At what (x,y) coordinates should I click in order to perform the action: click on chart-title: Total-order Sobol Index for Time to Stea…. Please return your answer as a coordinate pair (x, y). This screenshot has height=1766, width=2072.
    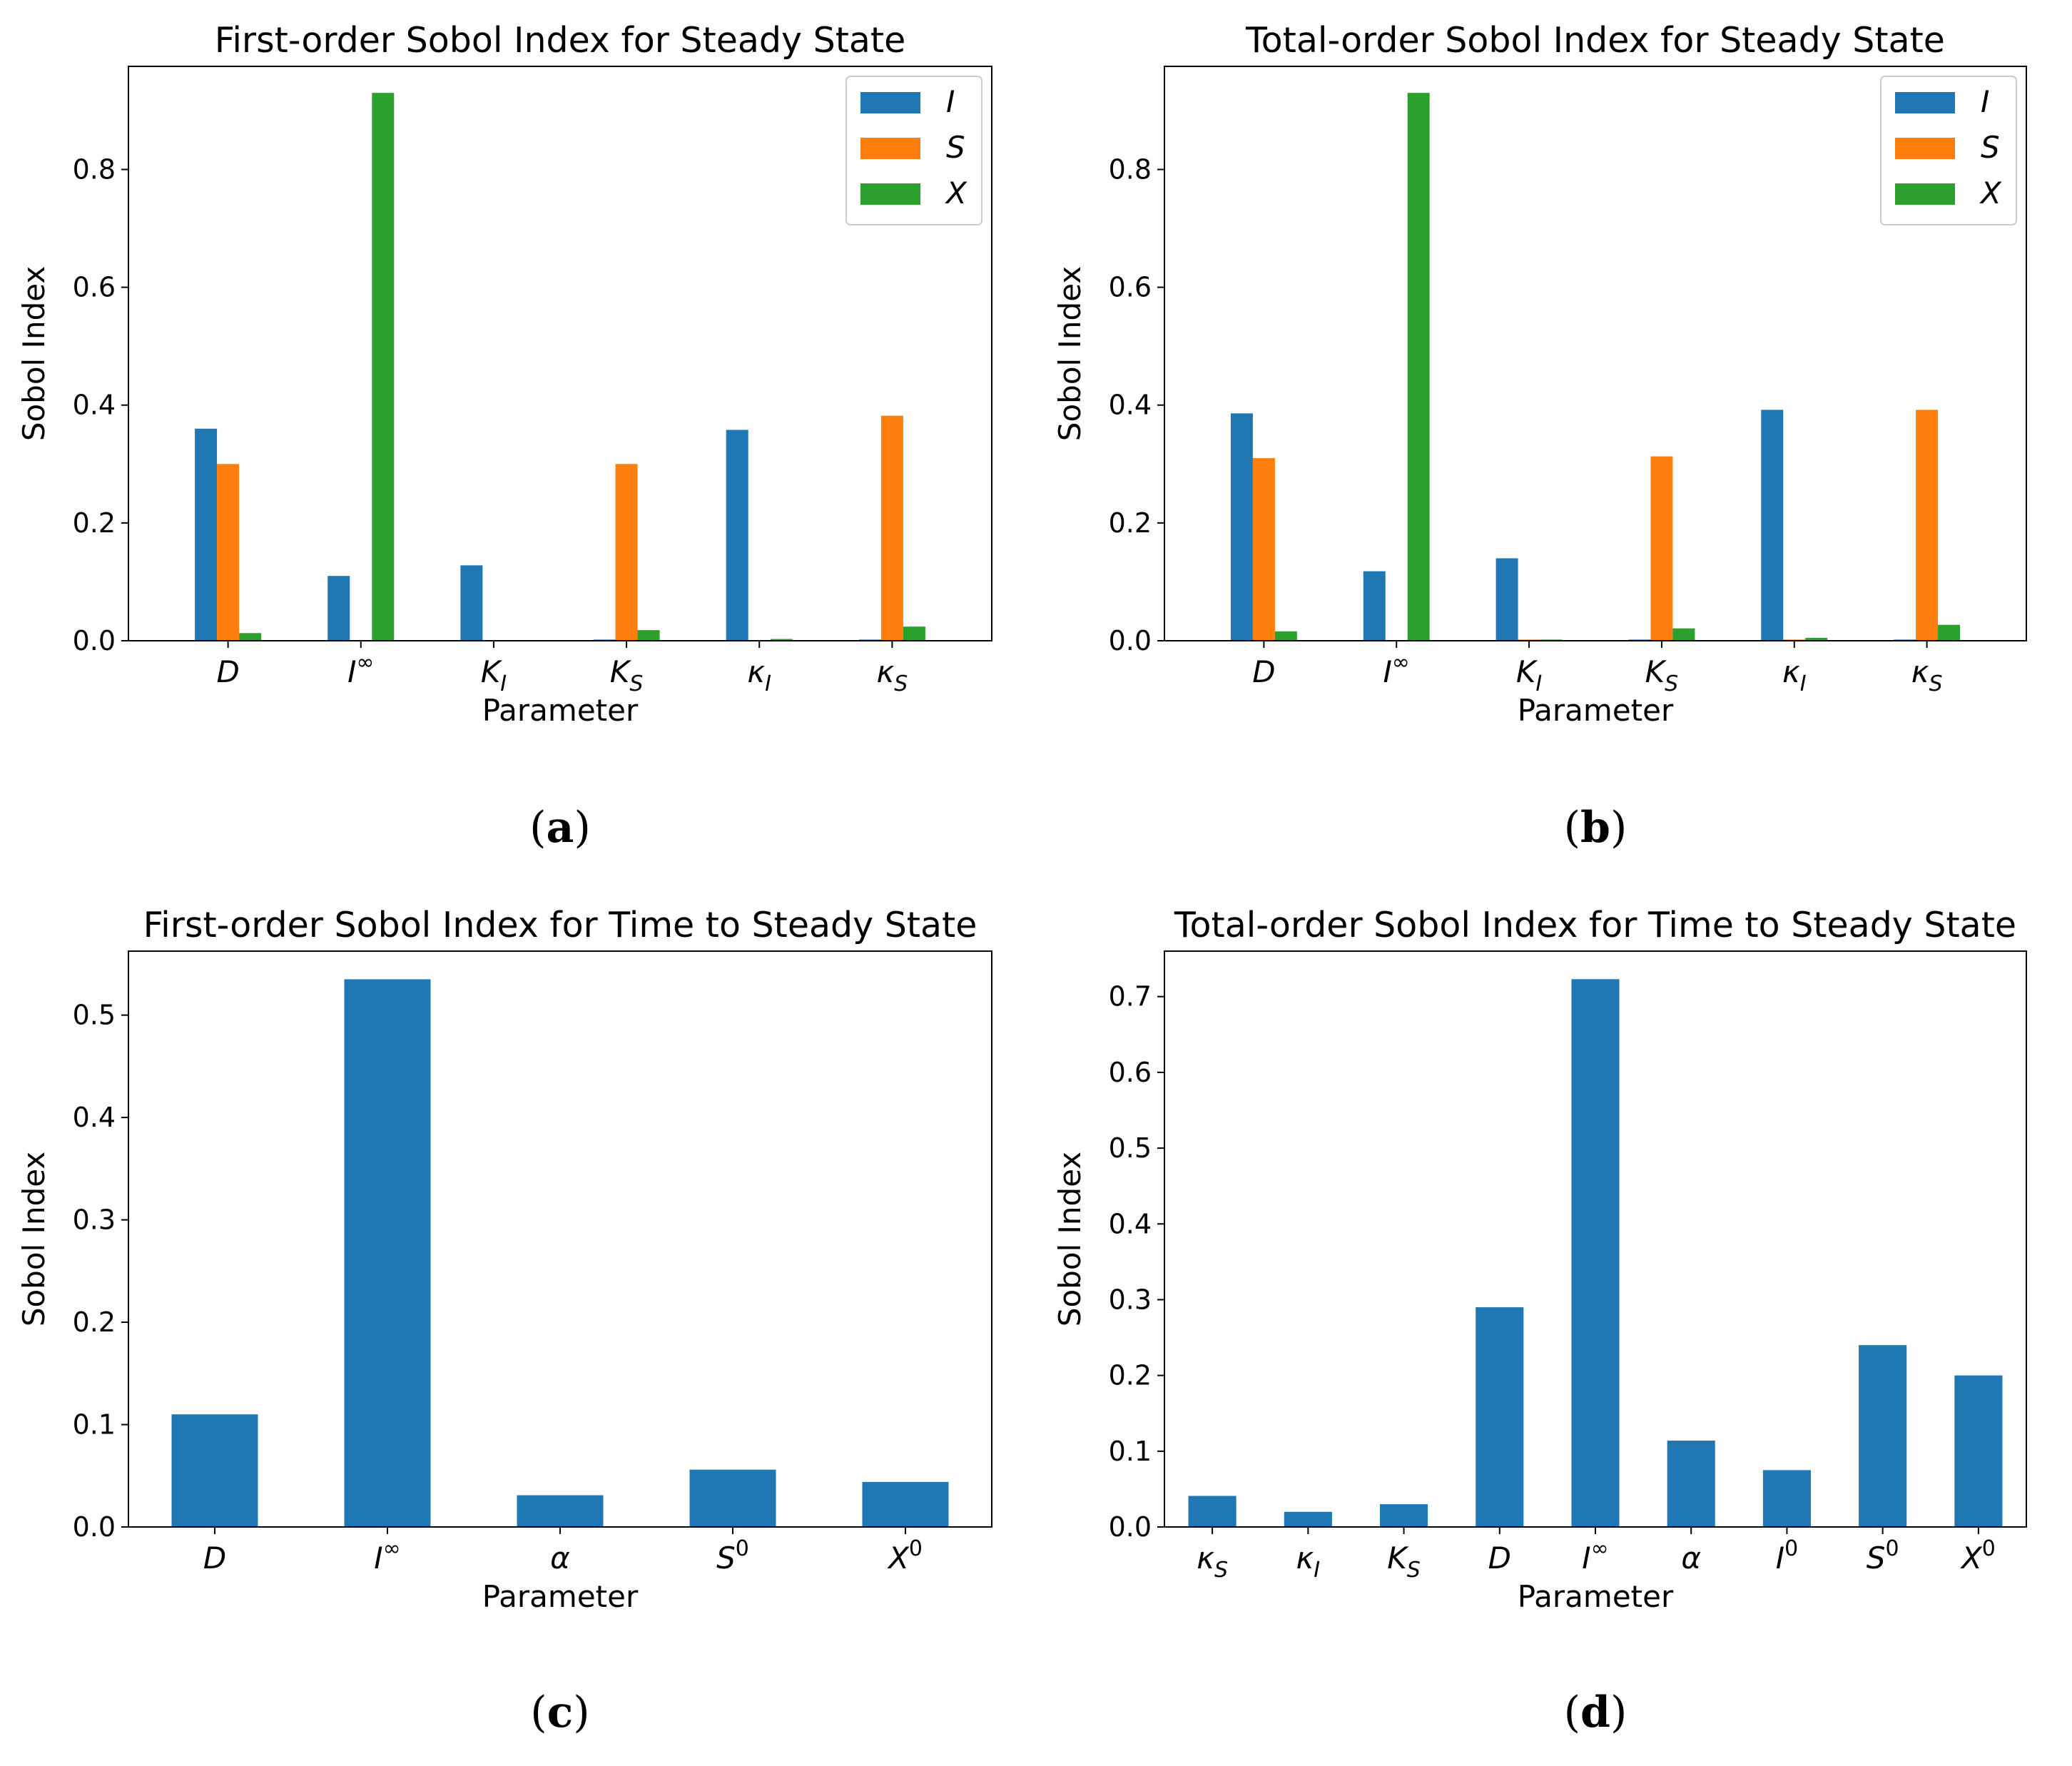
    Looking at the image, I should click on (1595, 925).